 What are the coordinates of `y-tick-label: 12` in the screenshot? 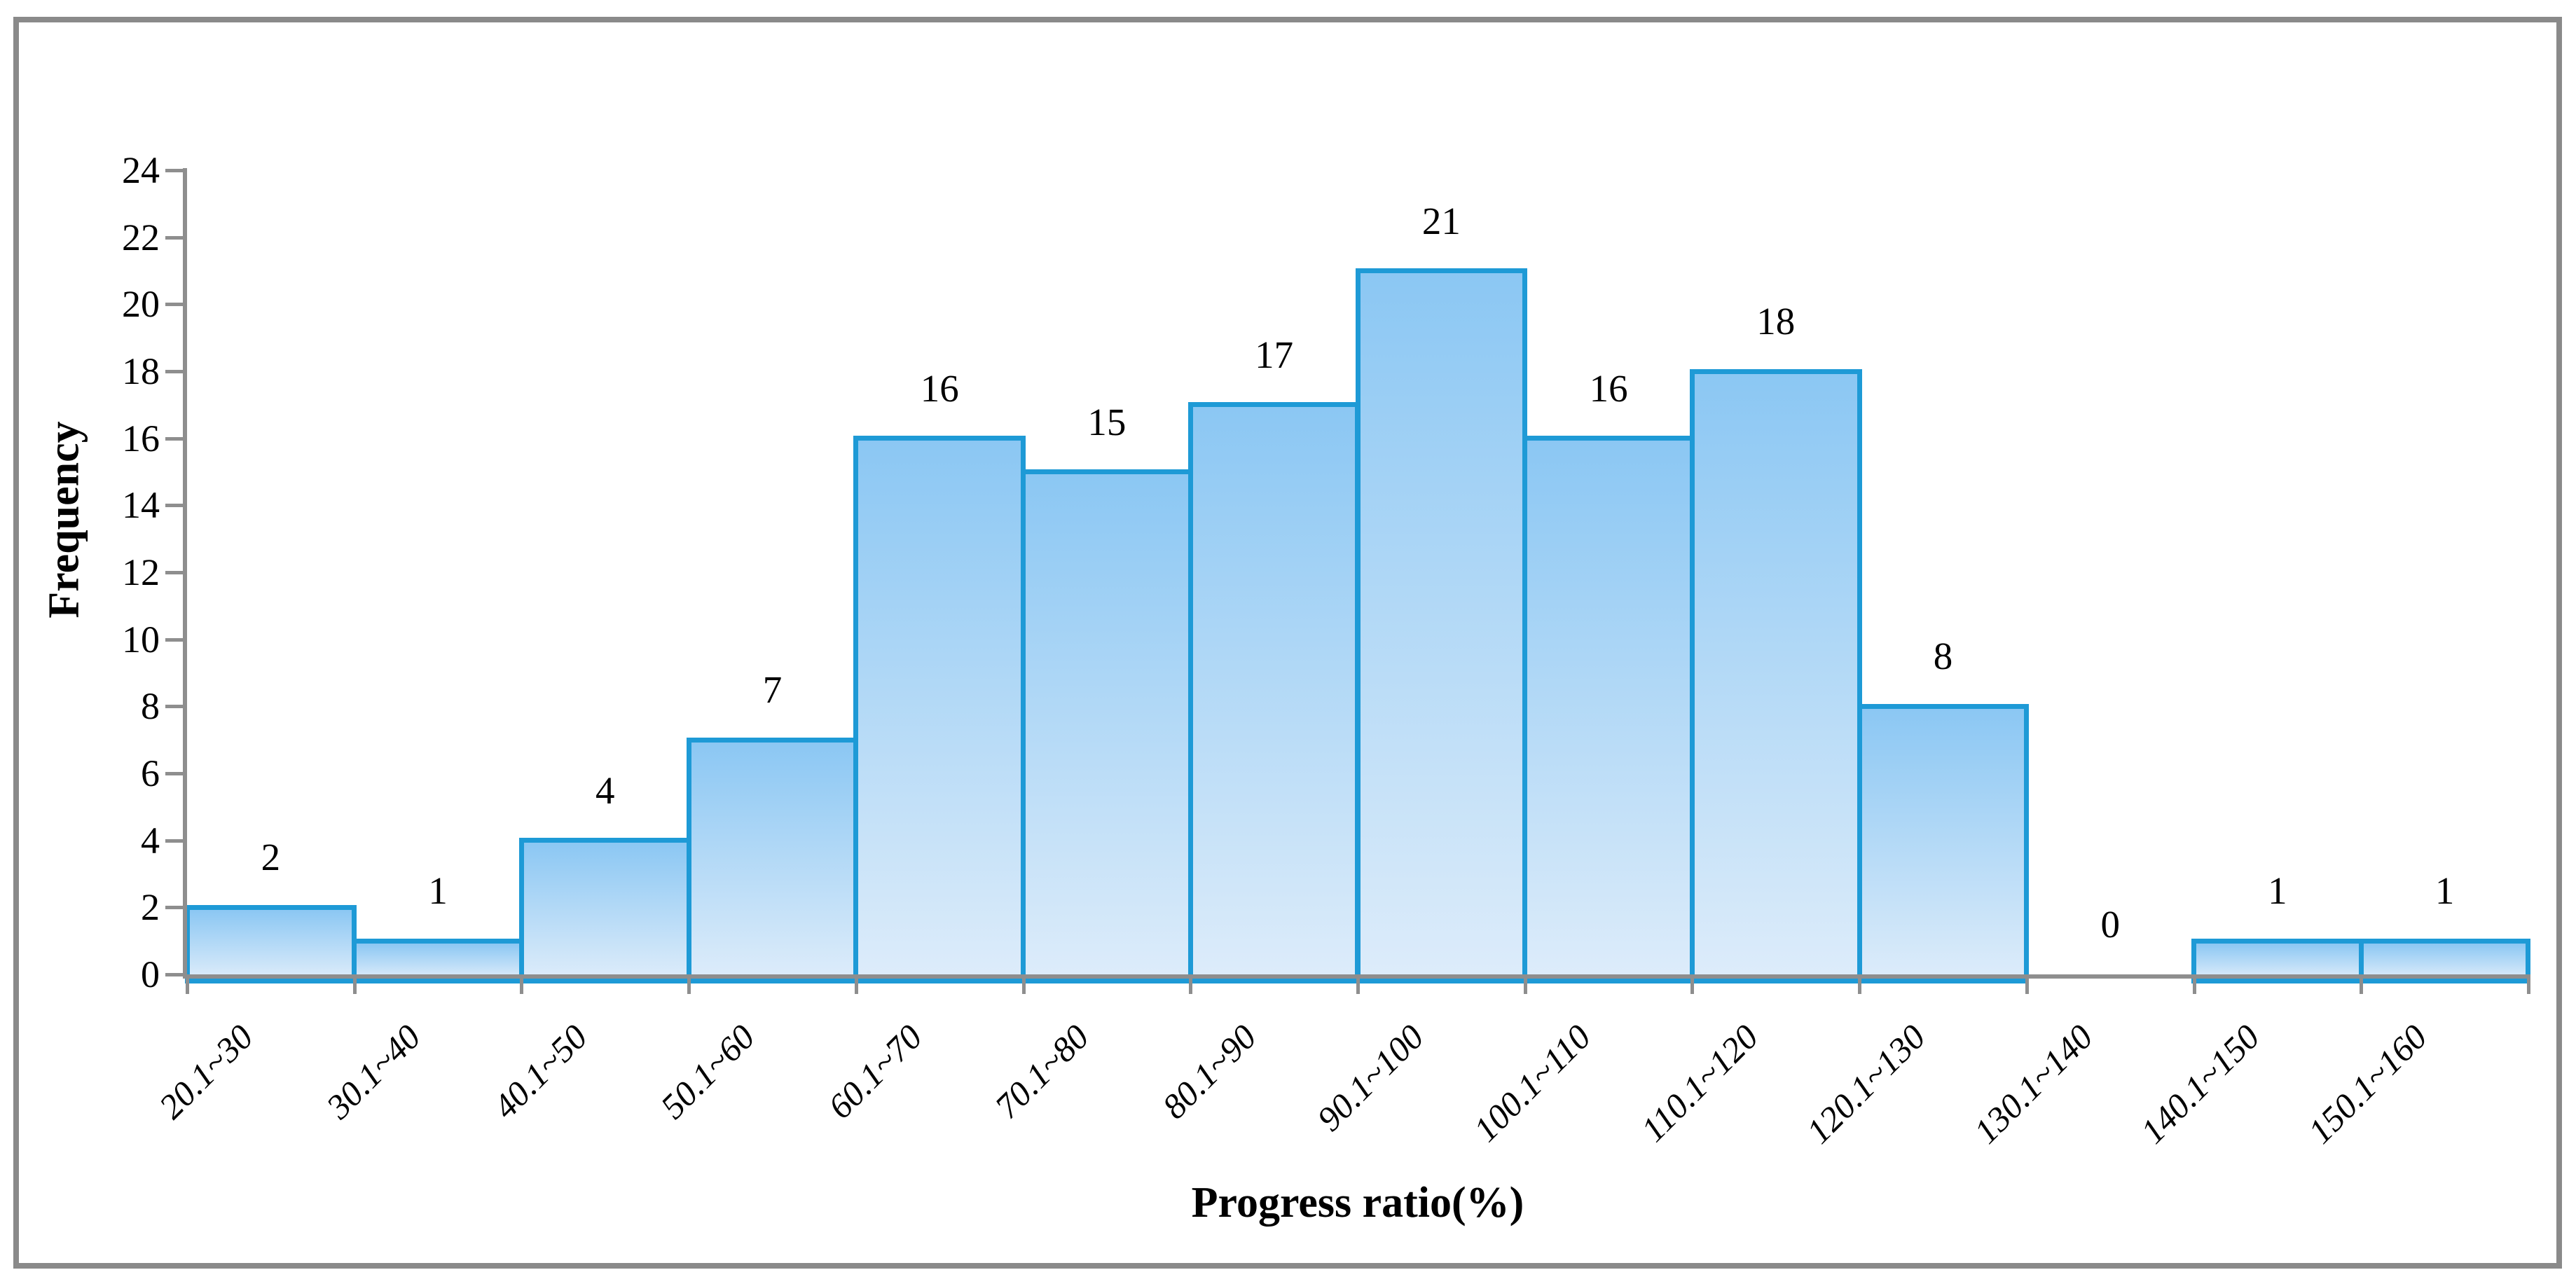 It's located at (141, 572).